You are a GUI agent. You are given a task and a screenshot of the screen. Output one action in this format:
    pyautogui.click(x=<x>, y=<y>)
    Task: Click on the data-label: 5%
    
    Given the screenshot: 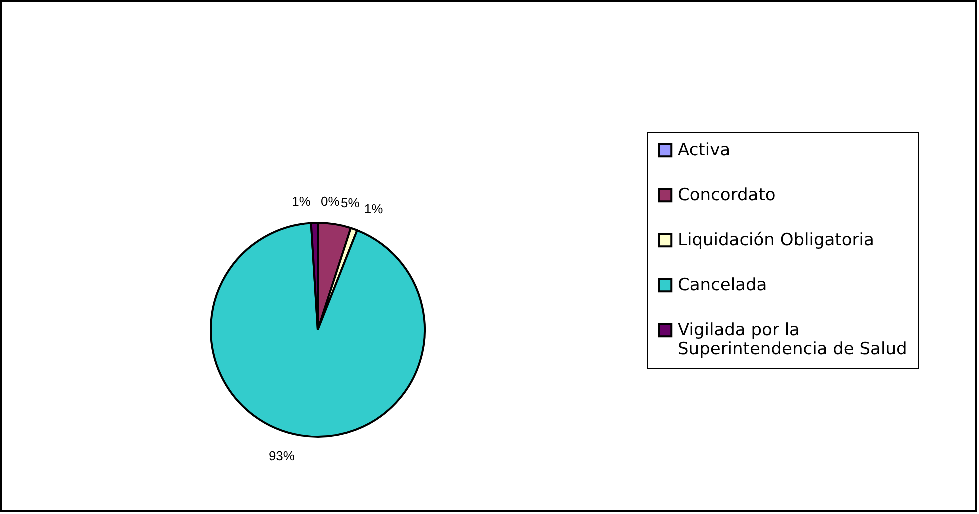 What is the action you would take?
    pyautogui.click(x=350, y=203)
    